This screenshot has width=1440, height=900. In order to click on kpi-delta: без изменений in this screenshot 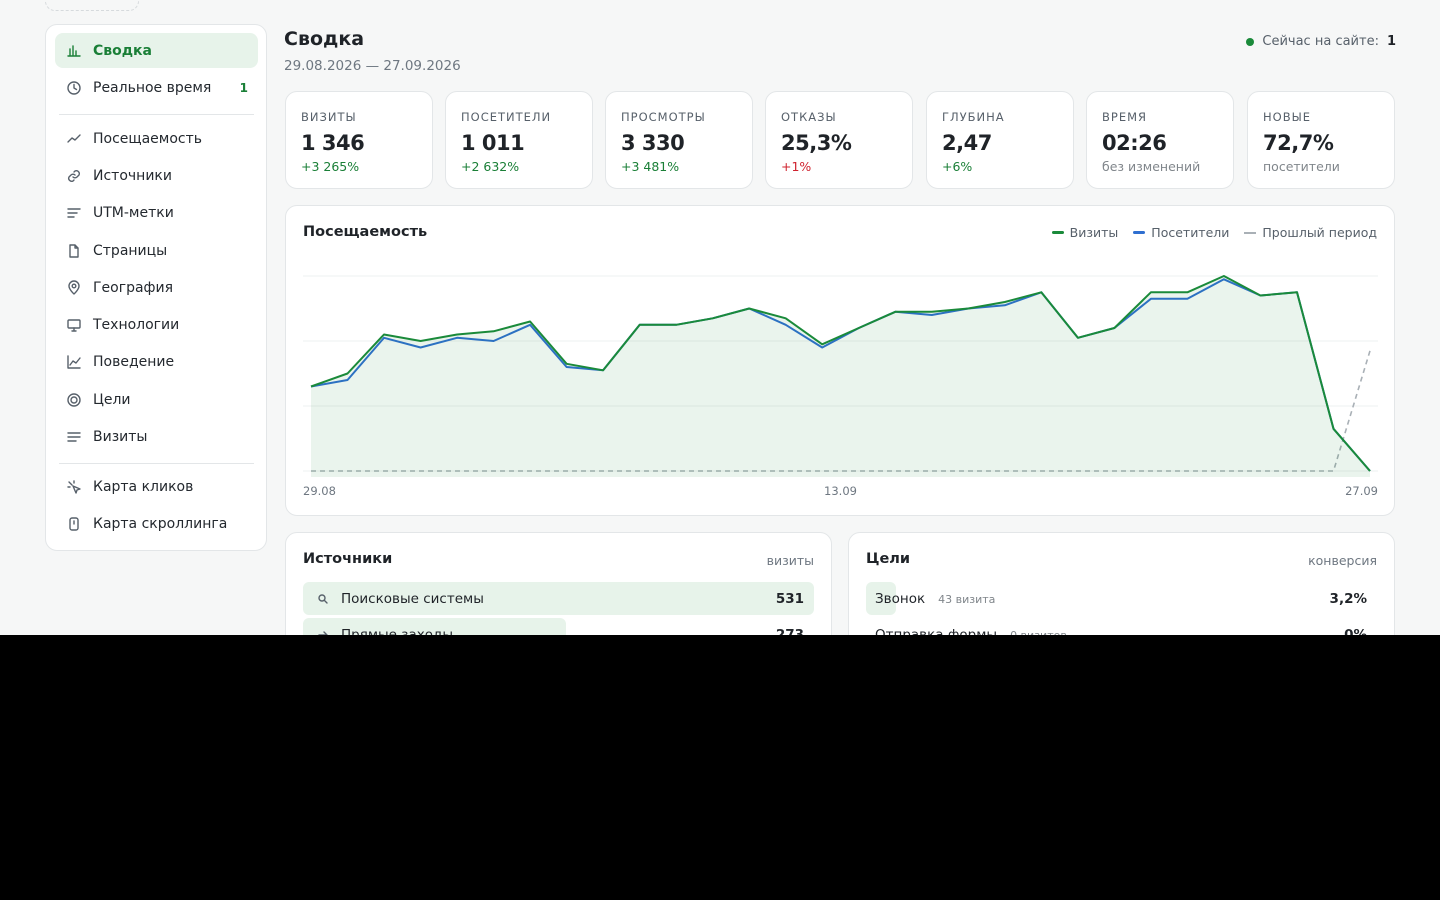, I will do `click(1151, 166)`.